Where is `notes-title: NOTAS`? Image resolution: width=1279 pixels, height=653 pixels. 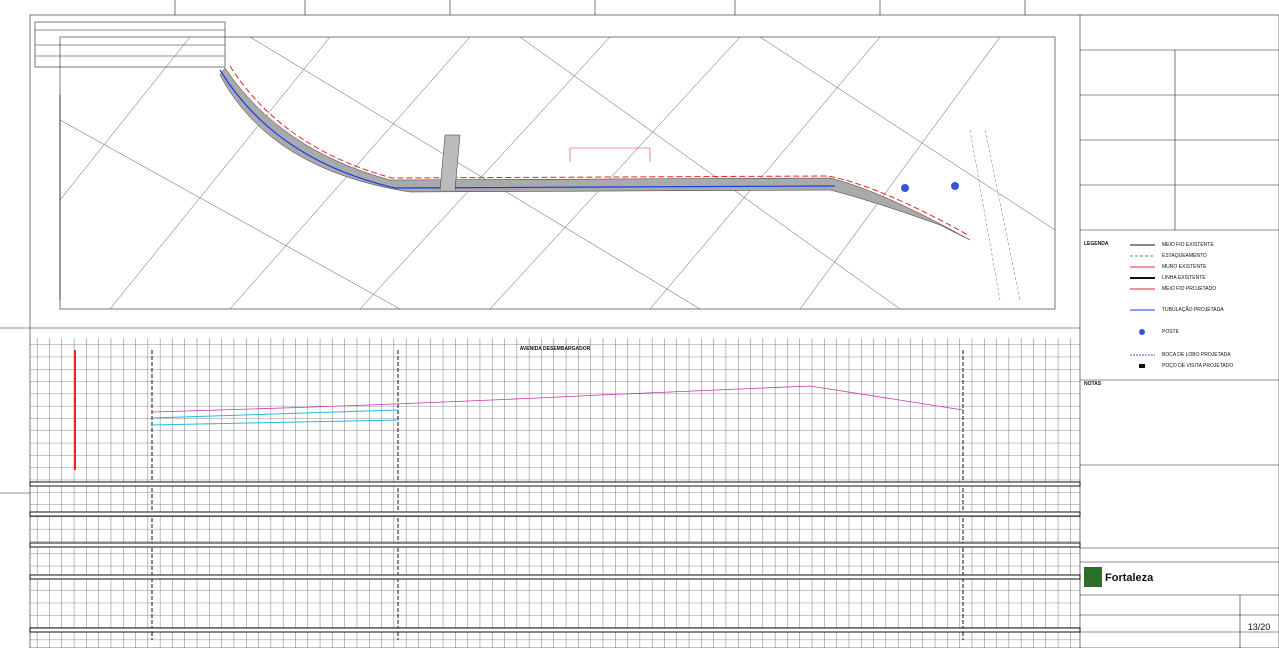
notes-title: NOTAS is located at coordinates (1093, 384).